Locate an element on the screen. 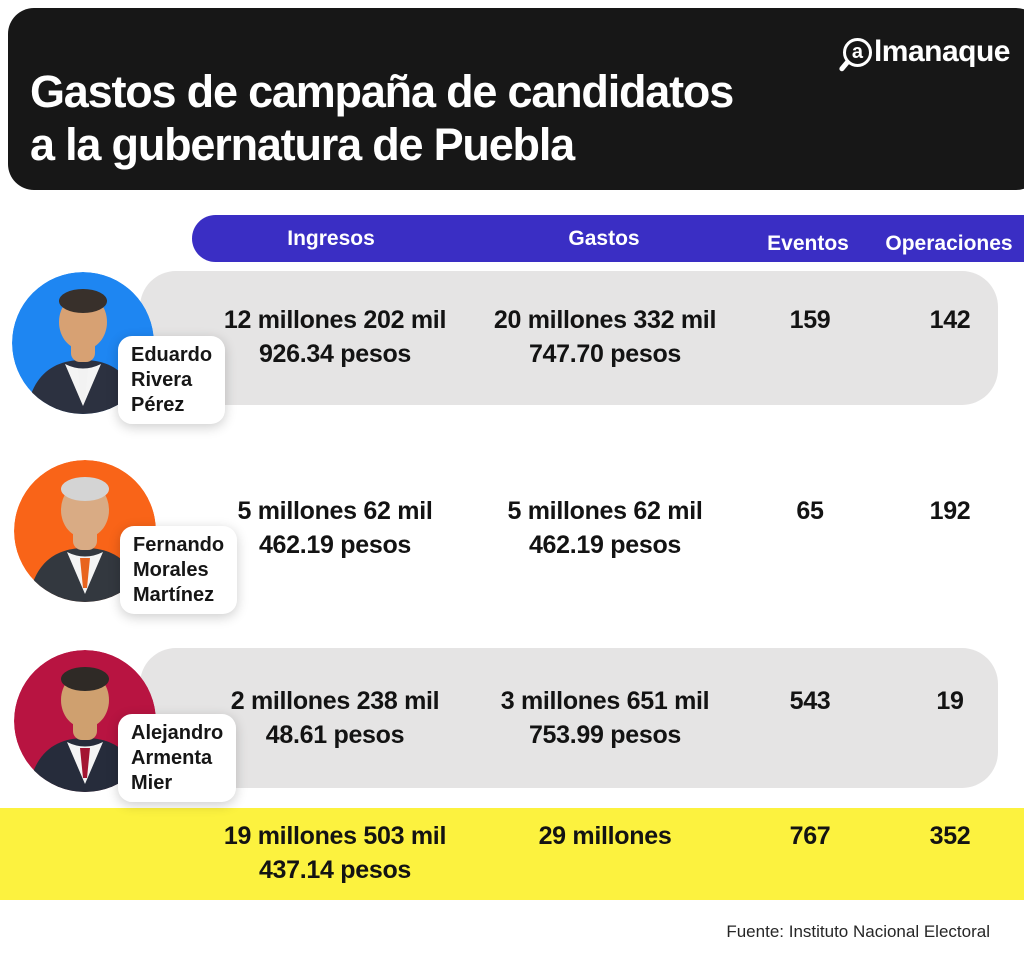  value-line: 20 millones 332 mil is located at coordinates (605, 320).